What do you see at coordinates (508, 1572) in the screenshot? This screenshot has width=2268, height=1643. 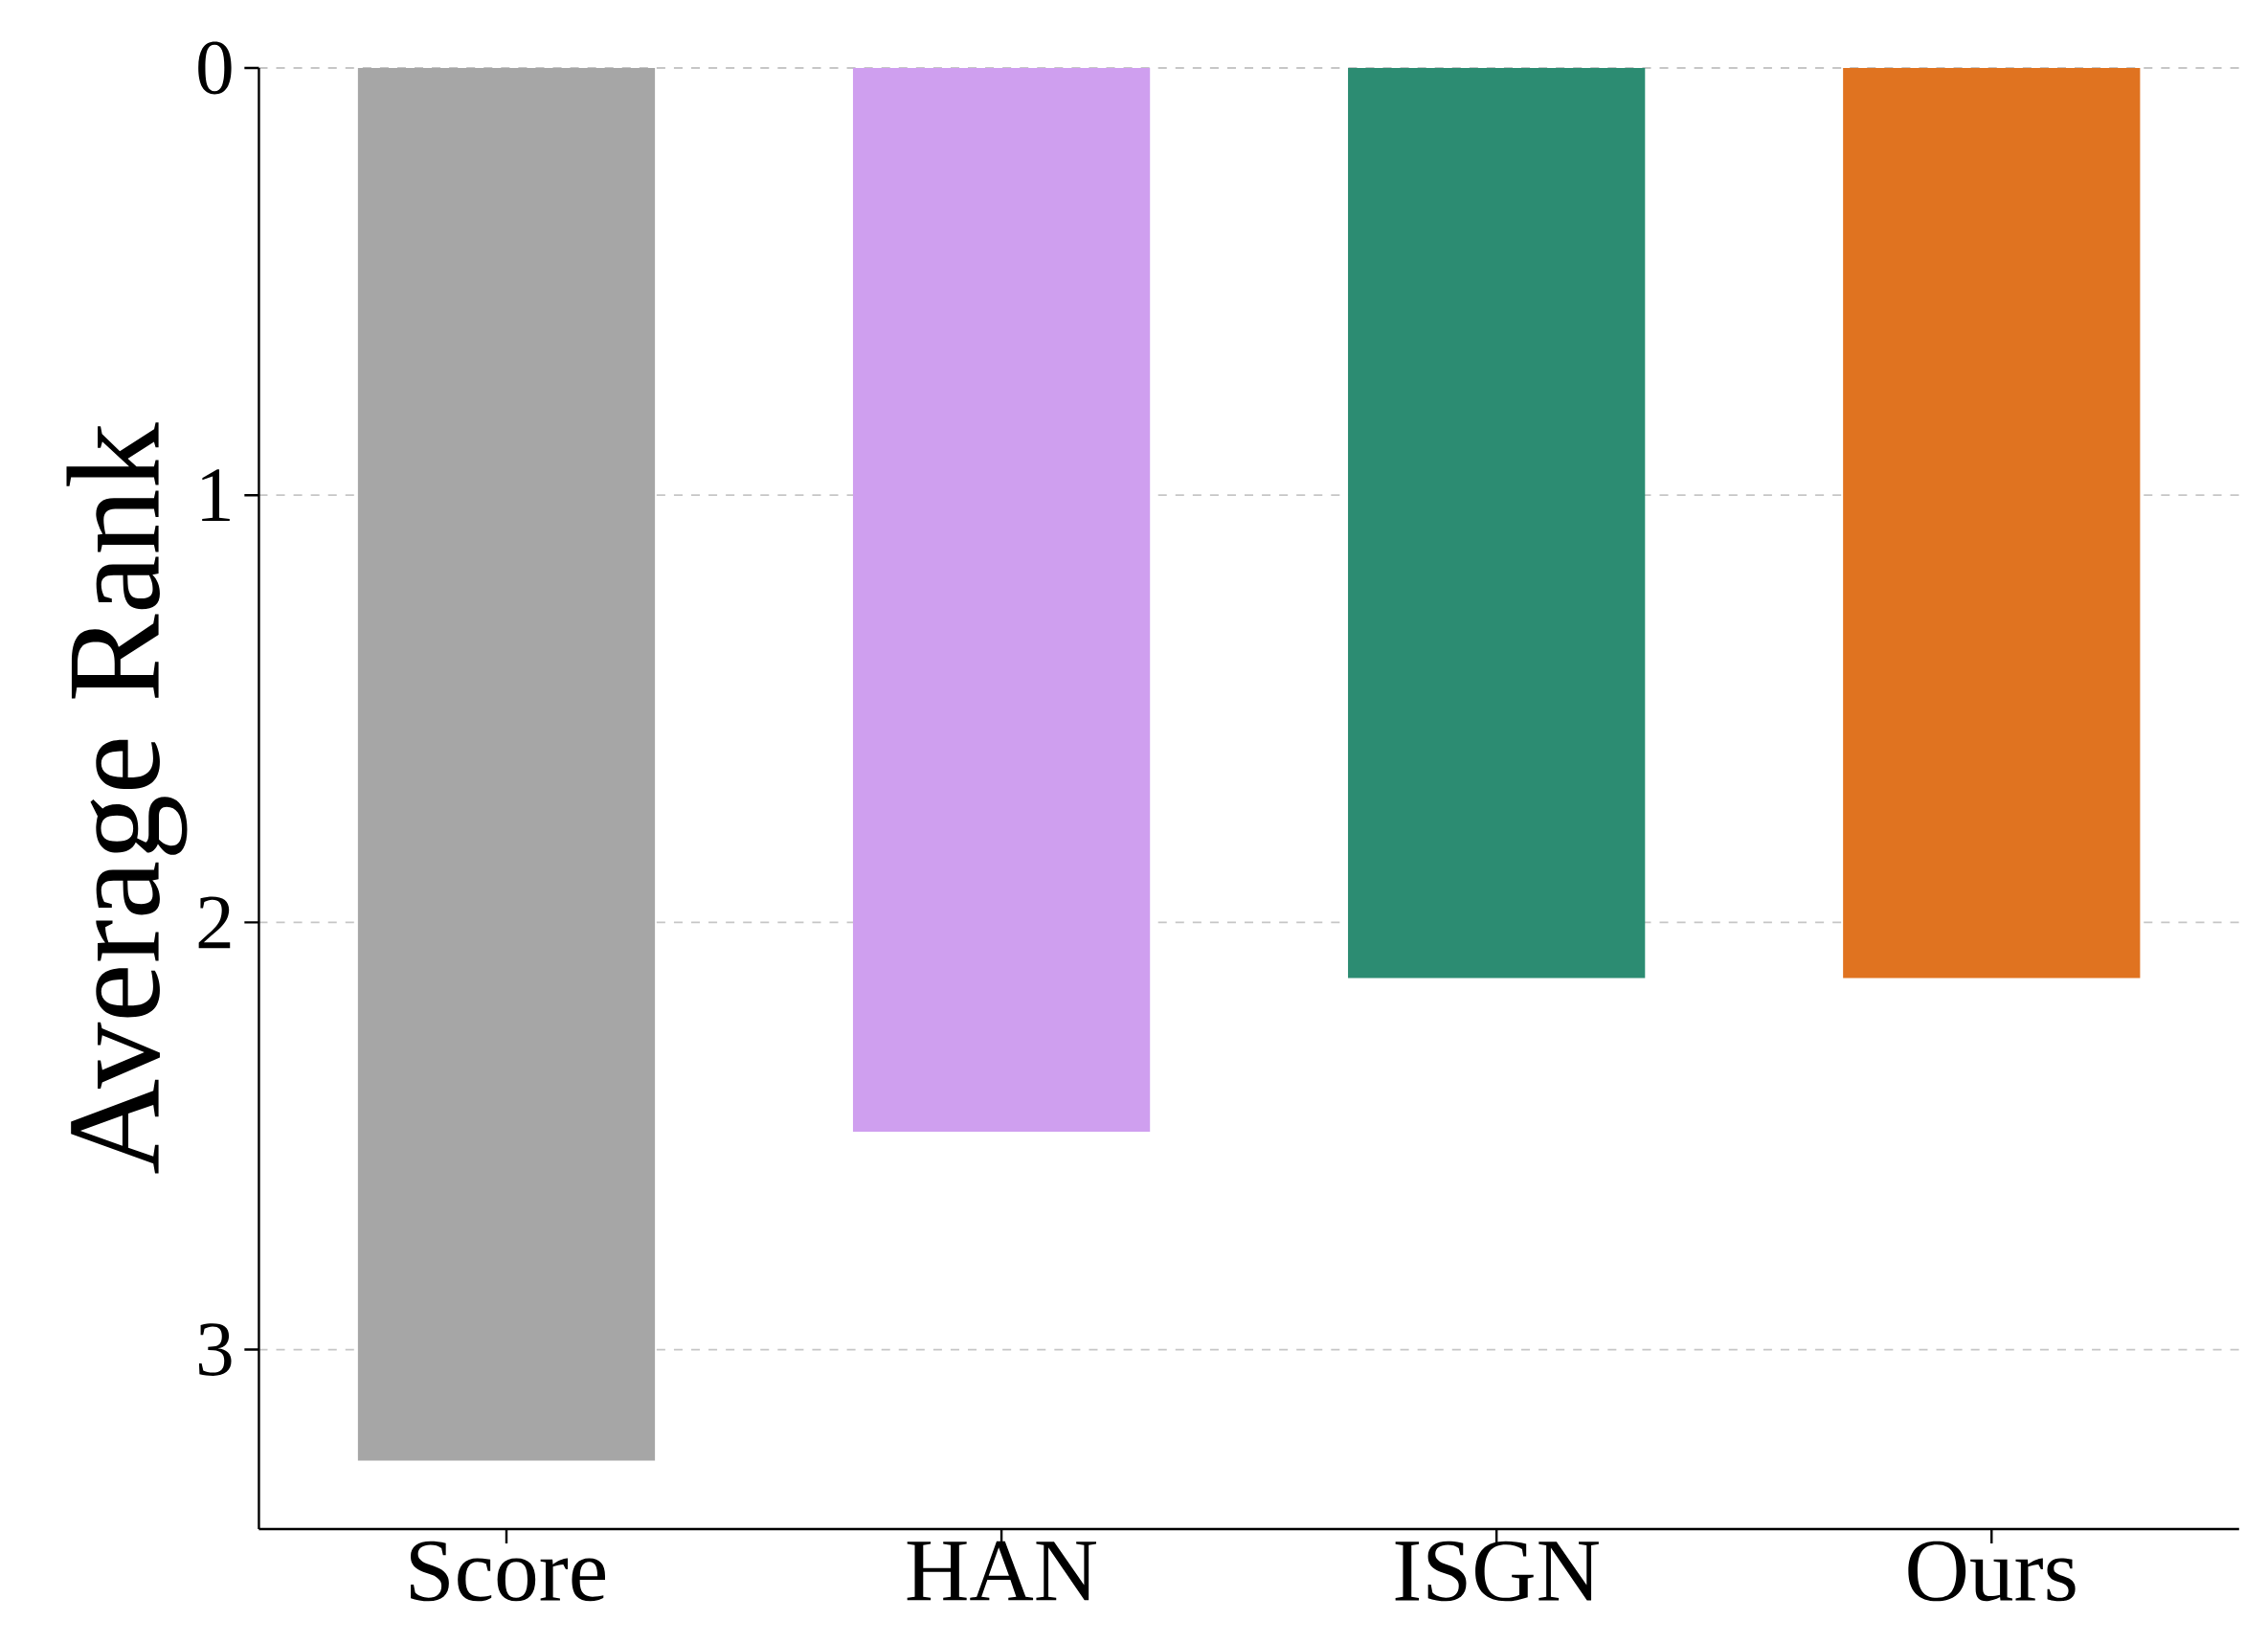 I see `x-tick-label: Score` at bounding box center [508, 1572].